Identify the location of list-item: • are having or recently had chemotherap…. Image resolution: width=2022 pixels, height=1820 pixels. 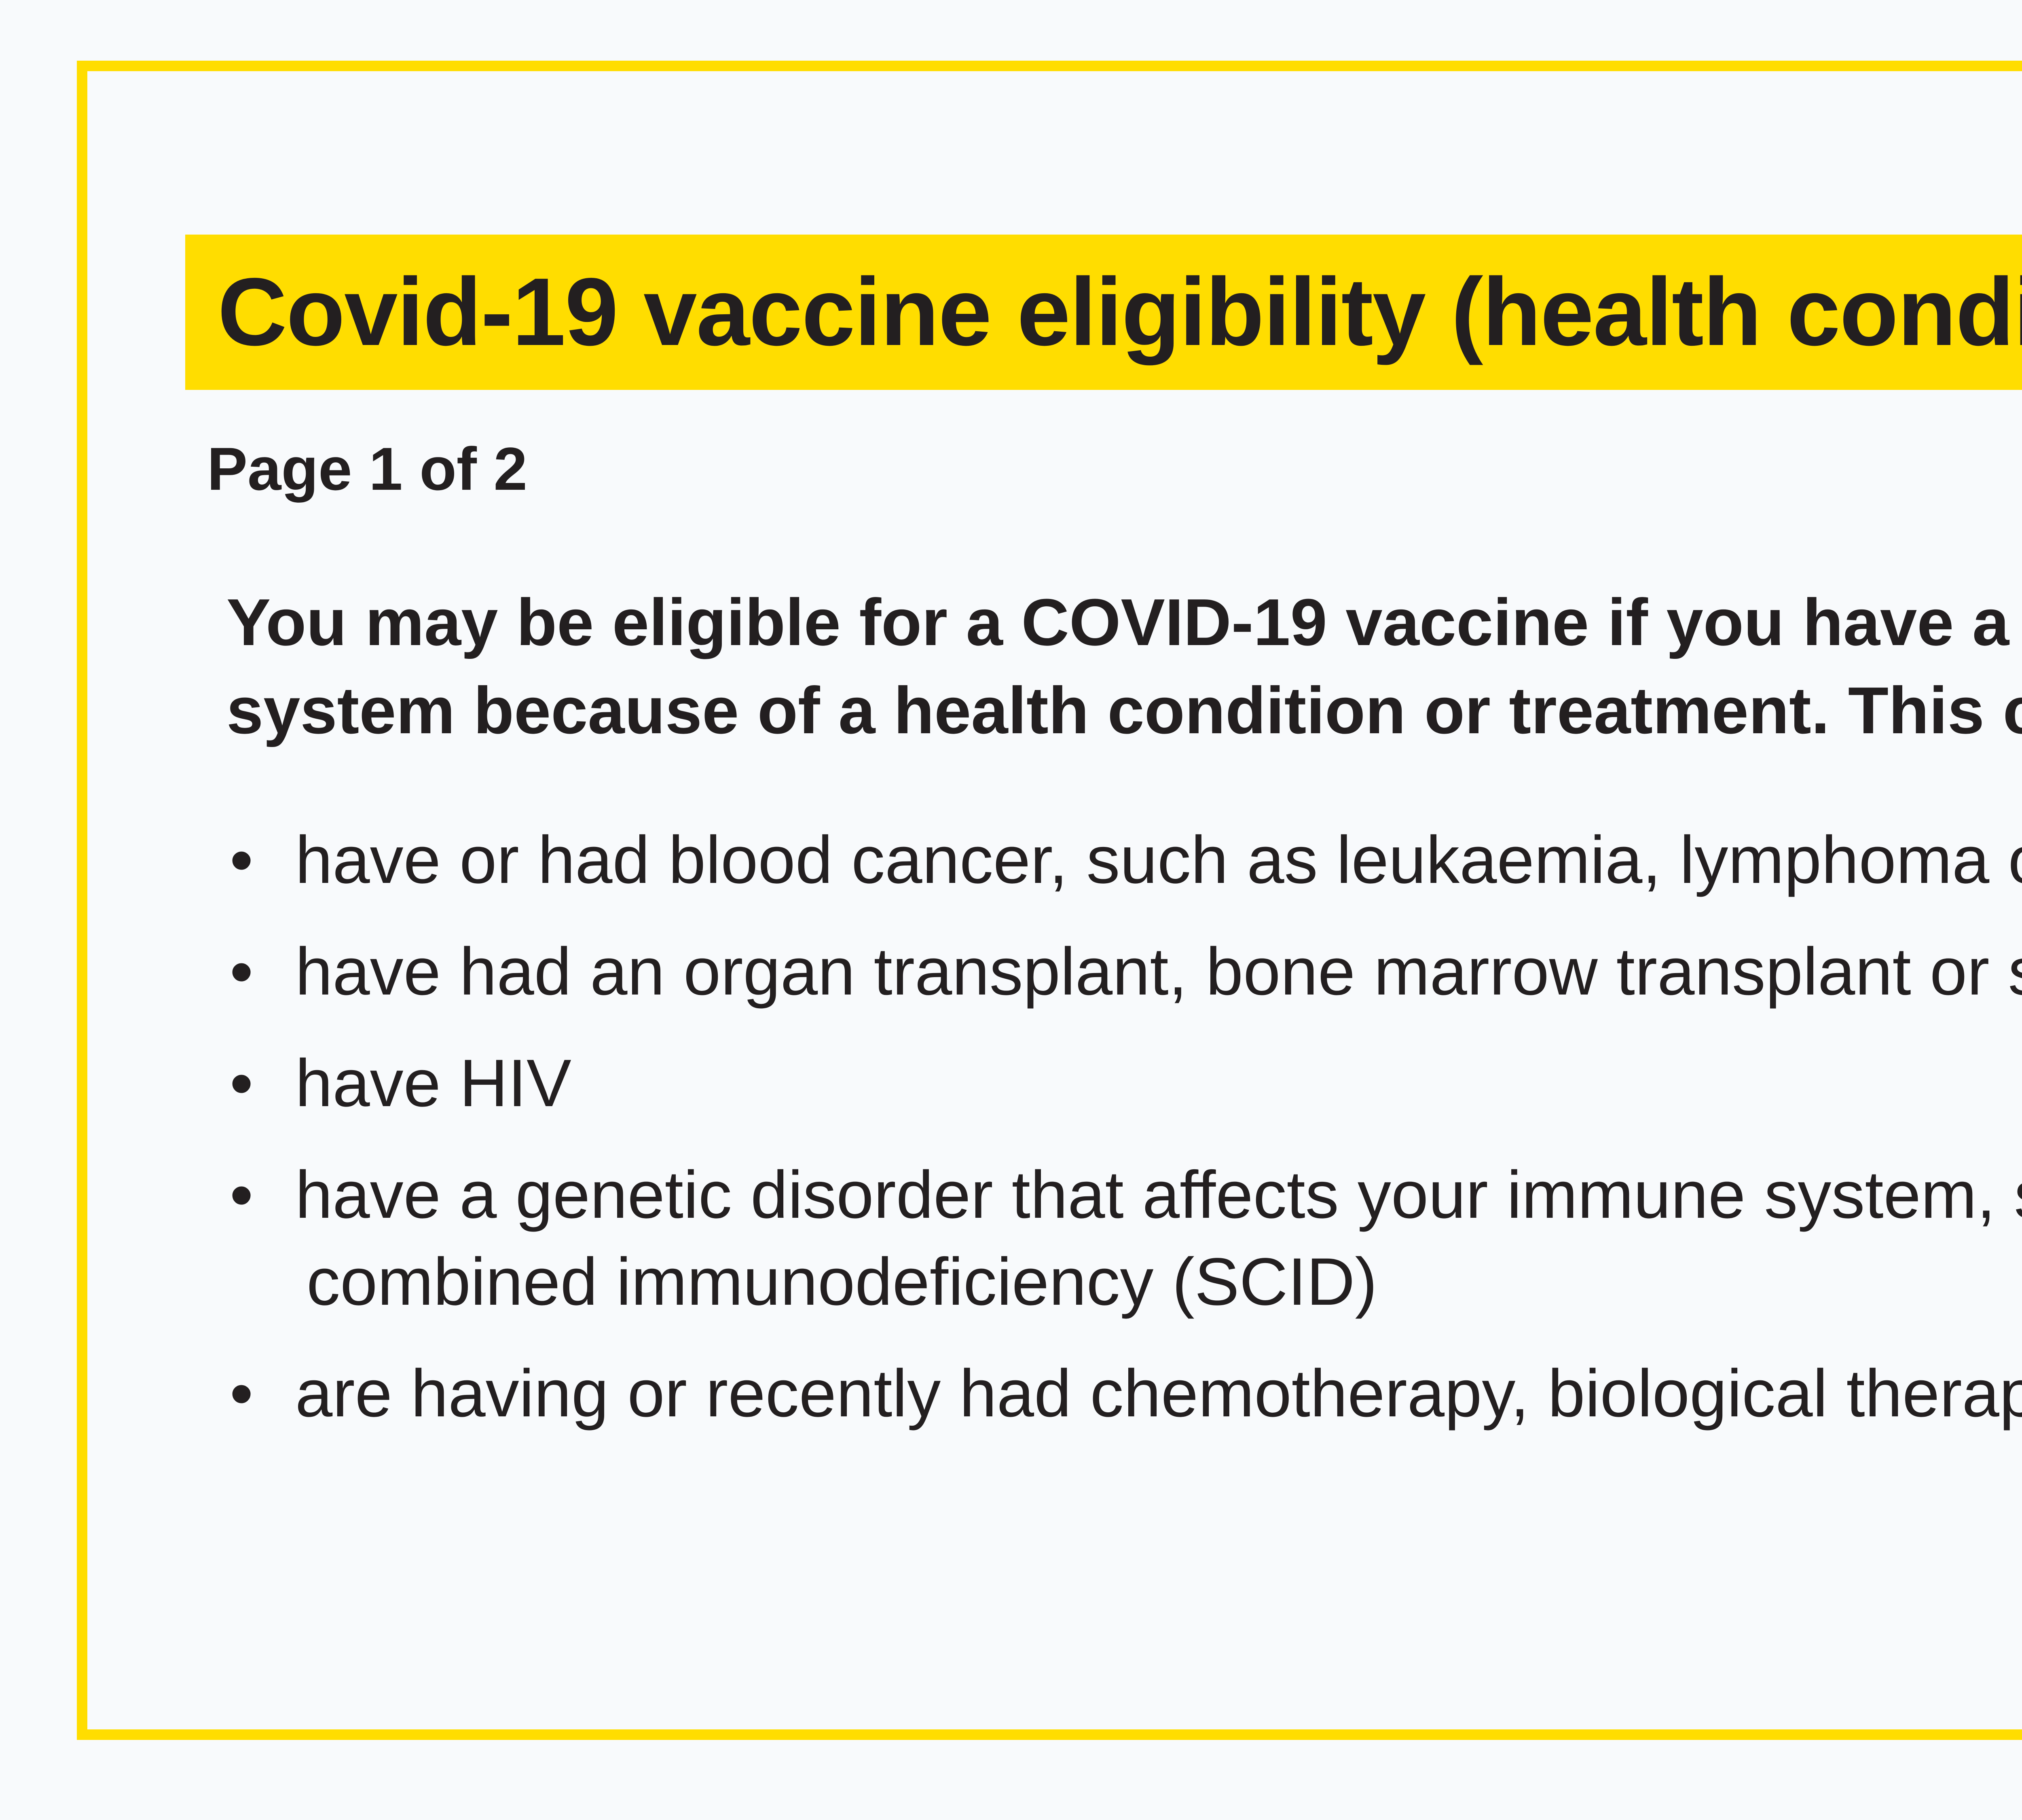
(1124, 1393).